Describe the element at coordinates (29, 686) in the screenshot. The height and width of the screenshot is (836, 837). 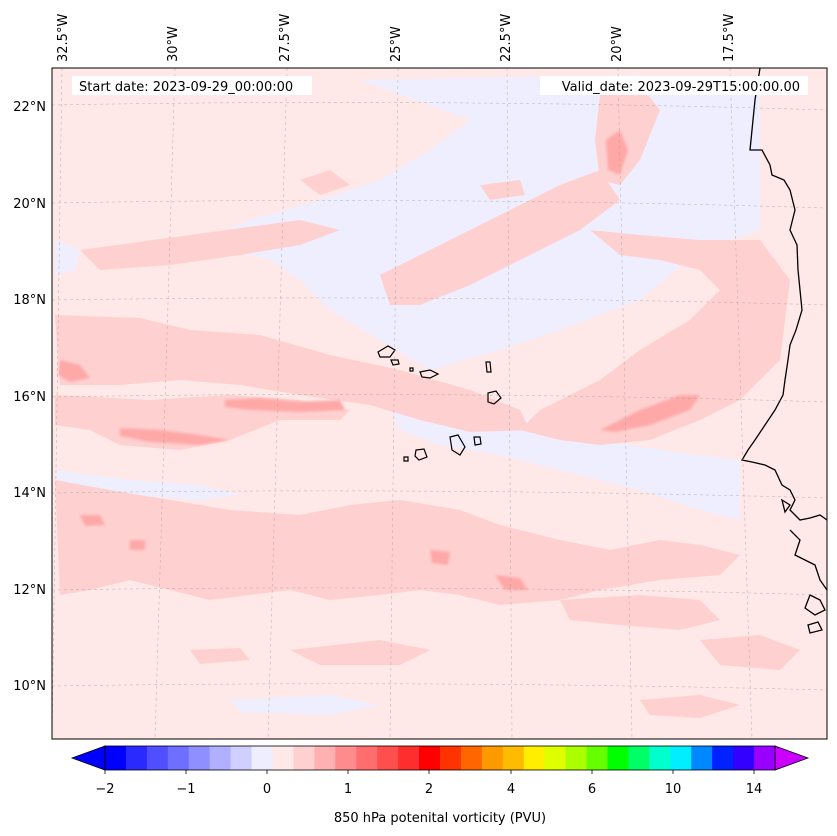
I see `lat-label: 10°N` at that location.